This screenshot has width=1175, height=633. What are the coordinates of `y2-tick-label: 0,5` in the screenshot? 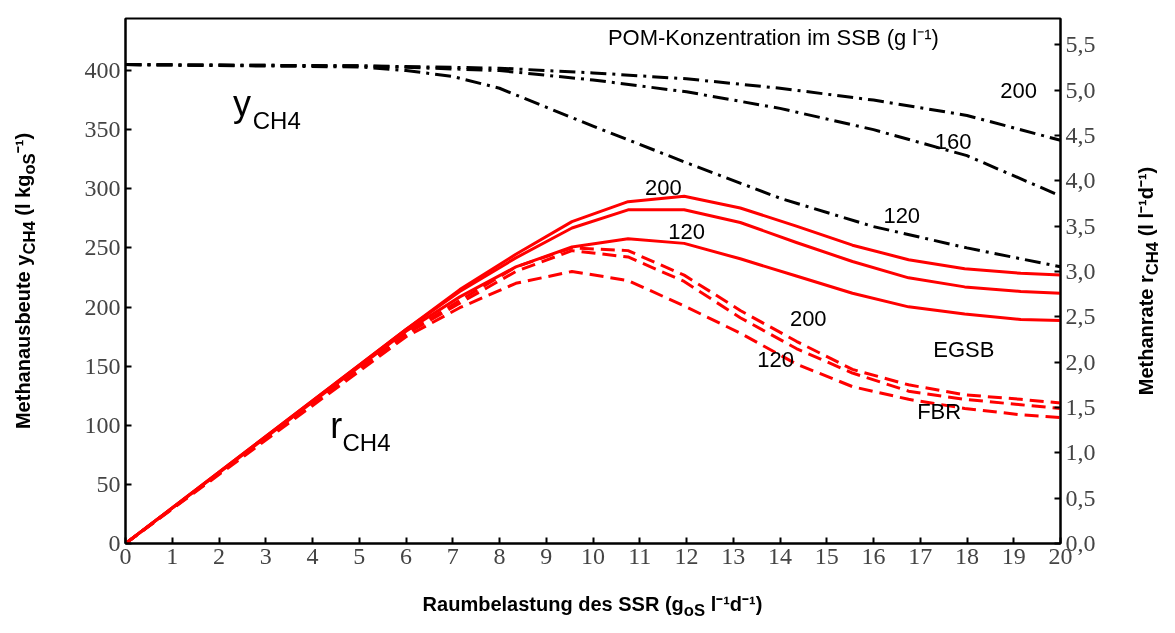 It's located at (1080, 497).